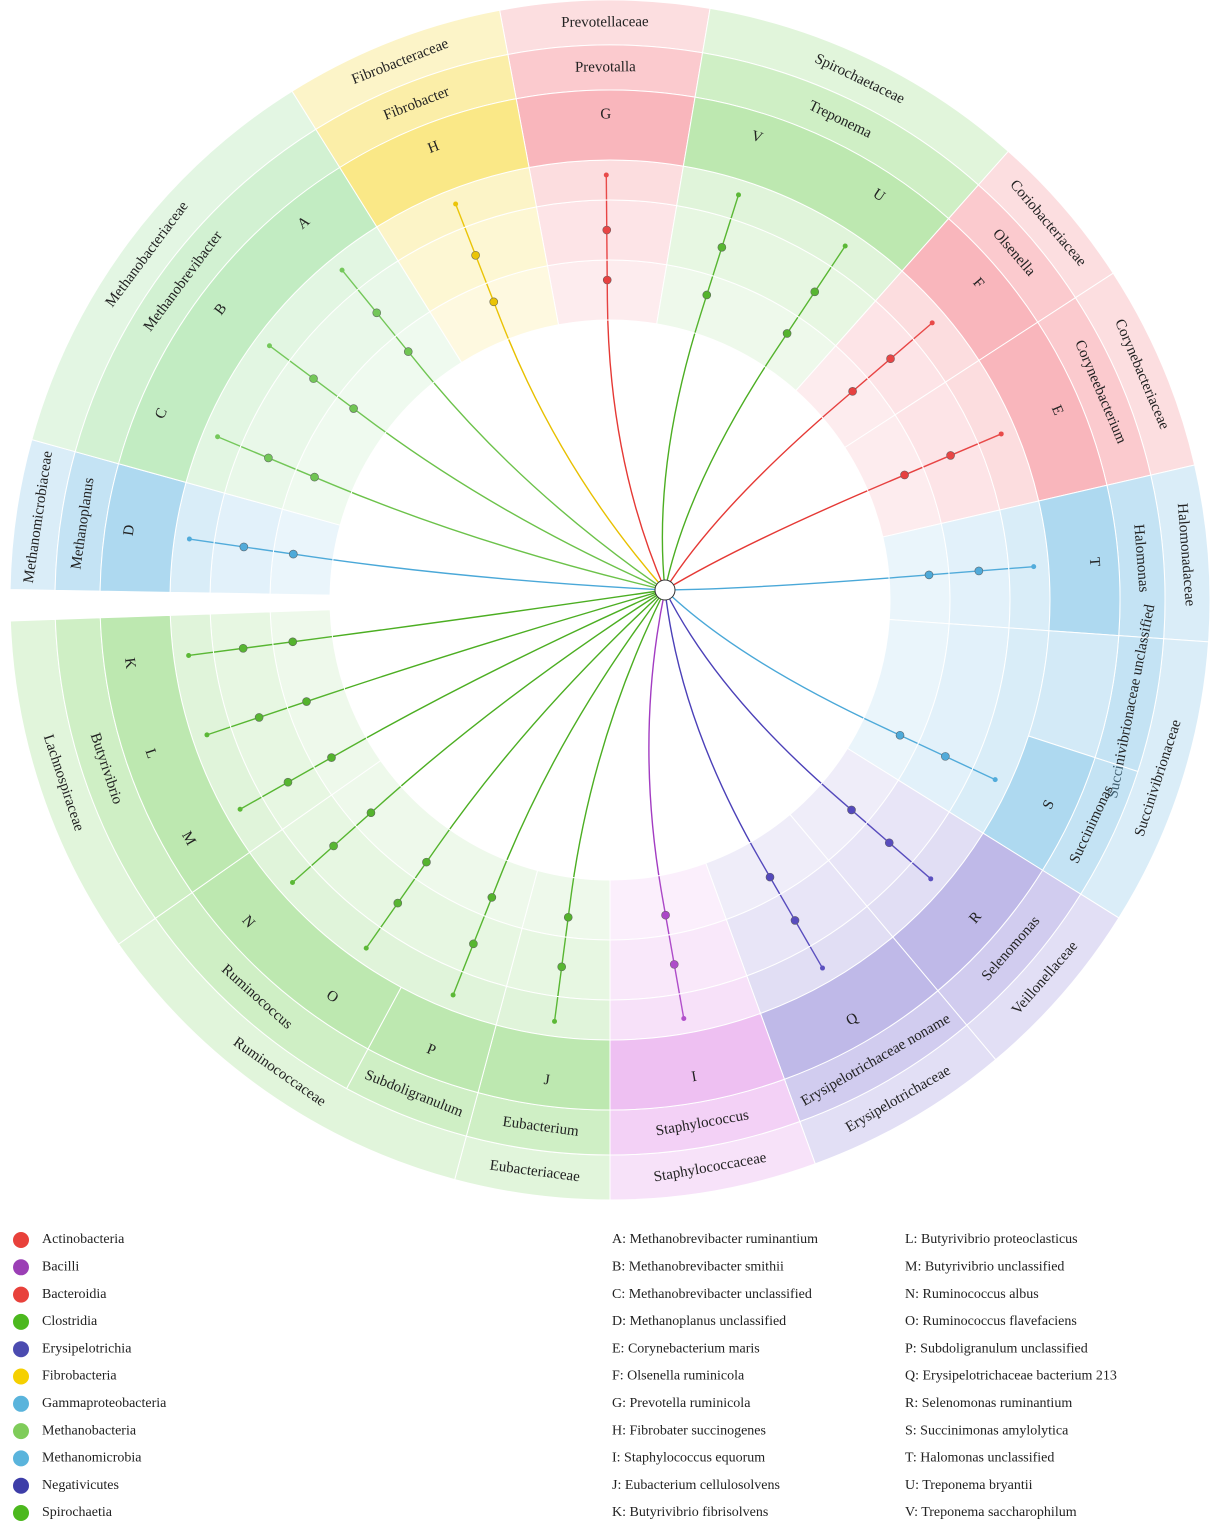 Image resolution: width=1211 pixels, height=1525 pixels. I want to click on key-entry: A: Methanobrevibacter ruminantium, so click(715, 1239).